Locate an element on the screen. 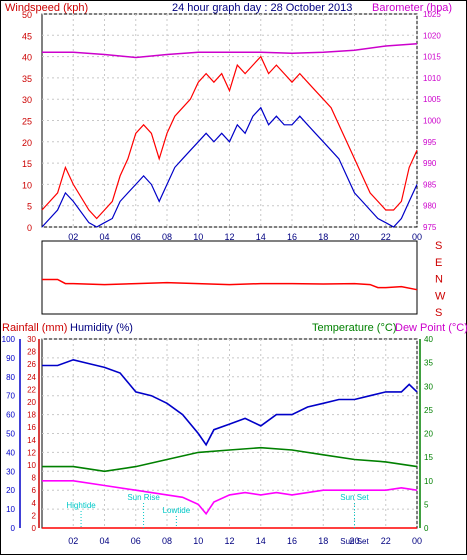 The width and height of the screenshot is (467, 560). temp-y-tick-label: 10 is located at coordinates (428, 481).